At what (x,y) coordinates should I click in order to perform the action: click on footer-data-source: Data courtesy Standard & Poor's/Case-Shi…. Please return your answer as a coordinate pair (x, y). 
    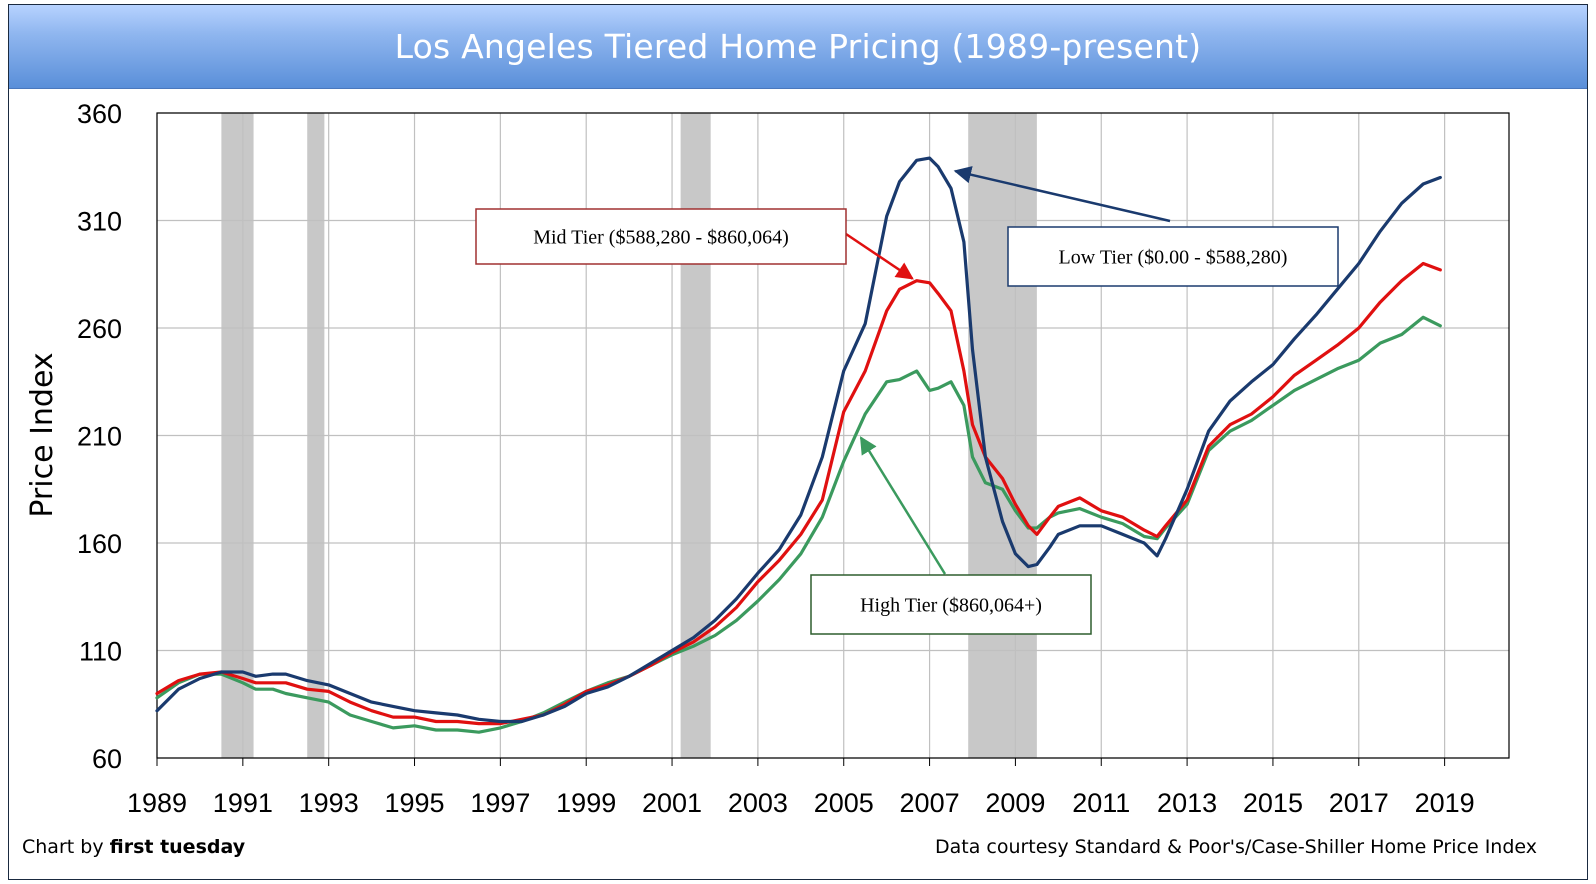
    Looking at the image, I should click on (1236, 847).